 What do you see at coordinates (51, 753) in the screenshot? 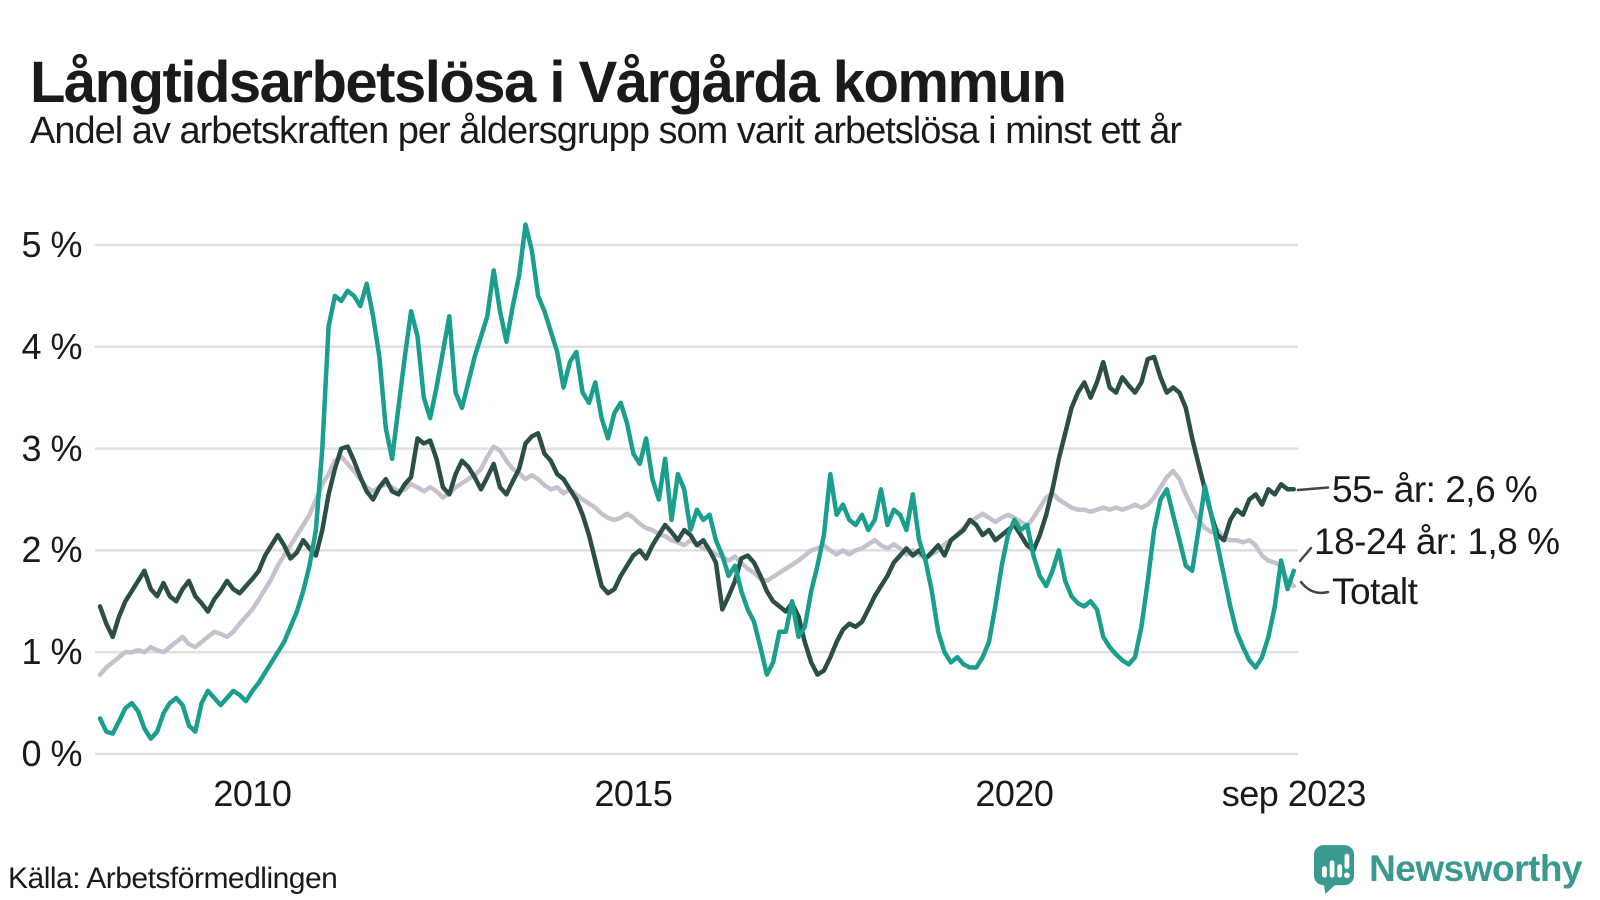
I see `y-axis-label-0: 0 %` at bounding box center [51, 753].